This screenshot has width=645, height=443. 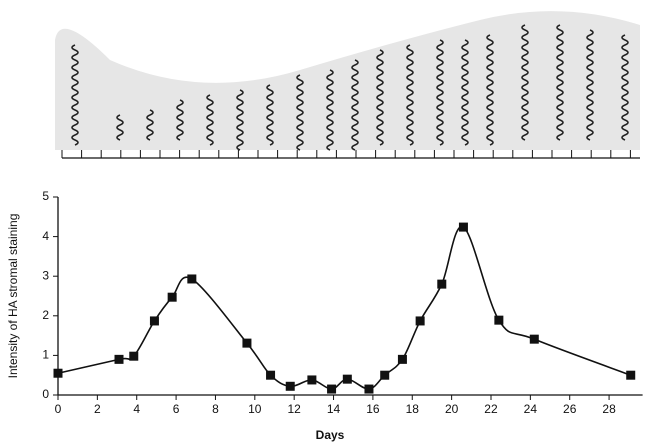 What do you see at coordinates (255, 409) in the screenshot?
I see `x-tick-label: 10` at bounding box center [255, 409].